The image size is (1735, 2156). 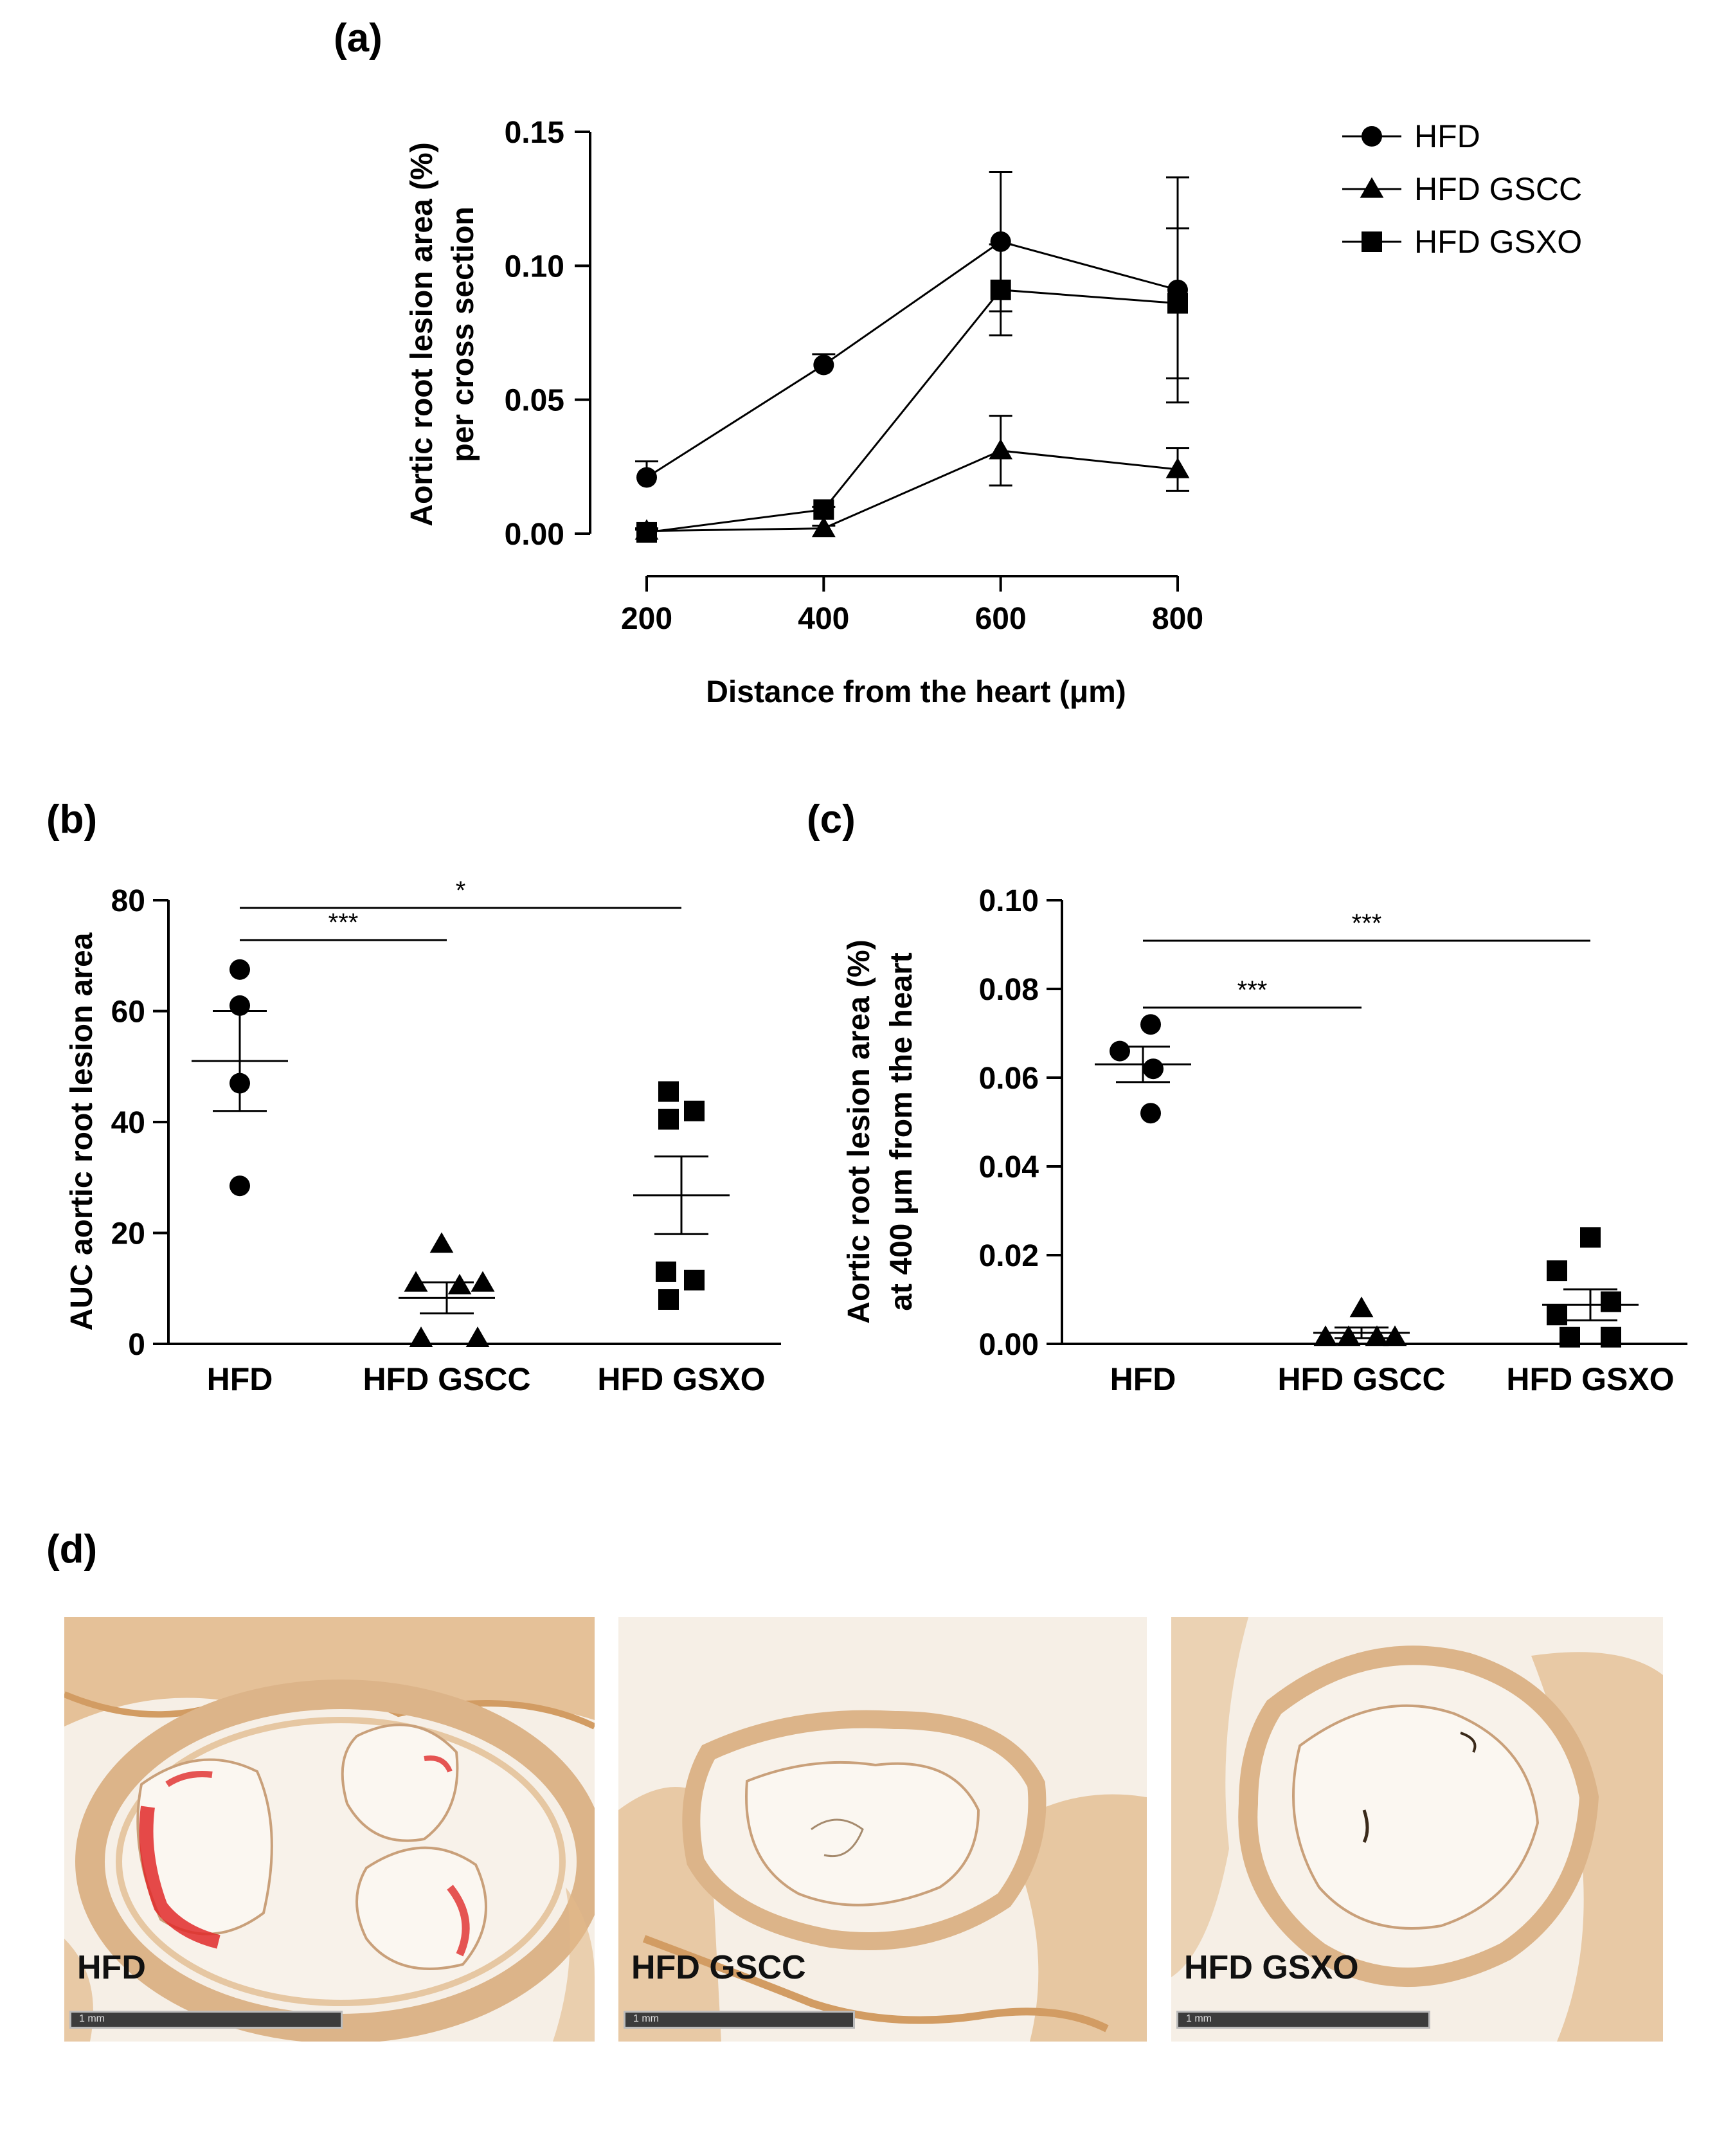 I want to click on panel-label-c: (c), so click(x=831, y=819).